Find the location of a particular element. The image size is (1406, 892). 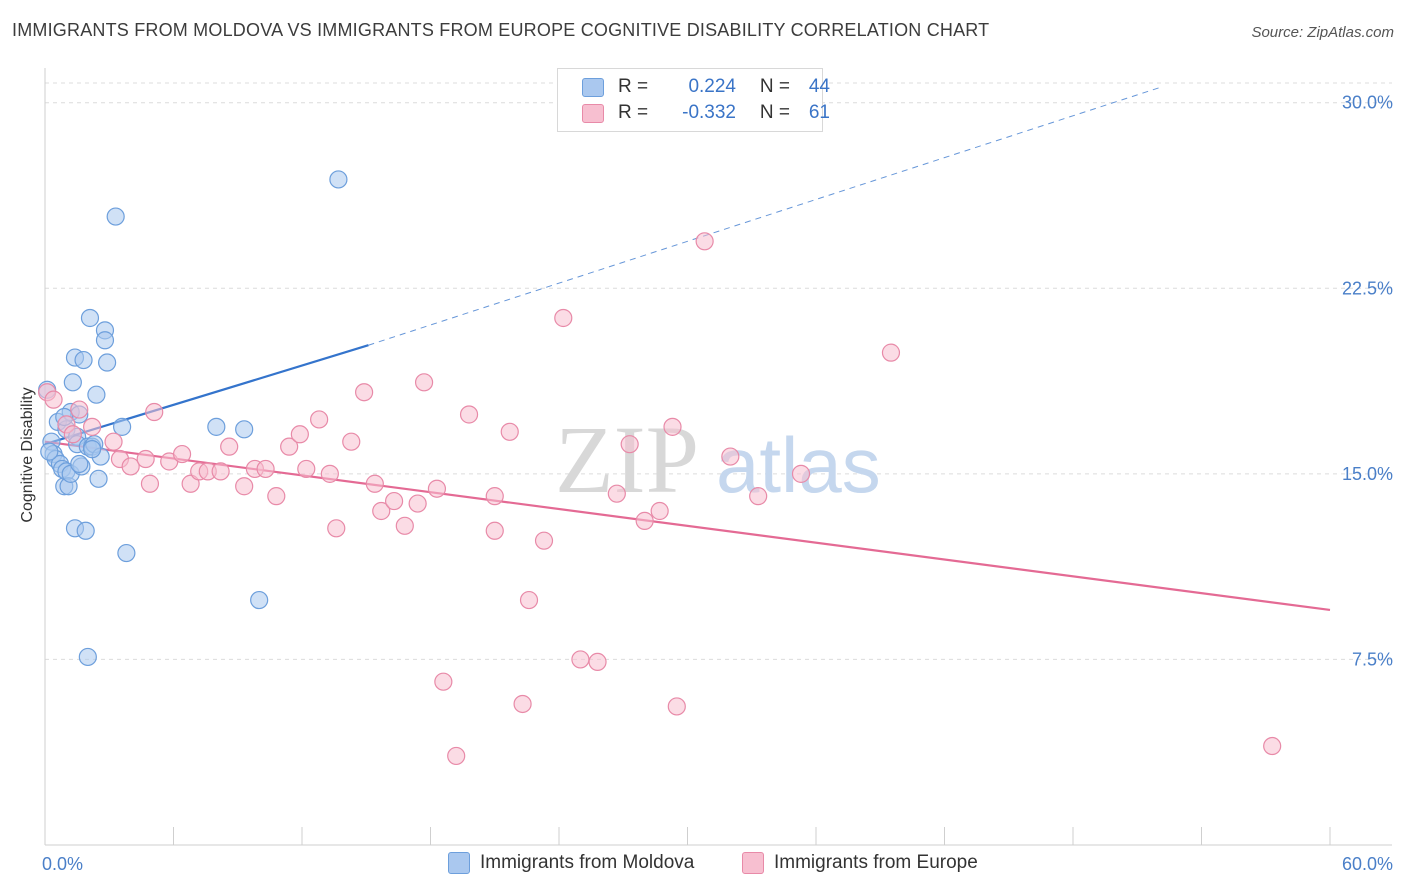

source-credit: Source: ZipAtlas.com is located at coordinates (1322, 32).